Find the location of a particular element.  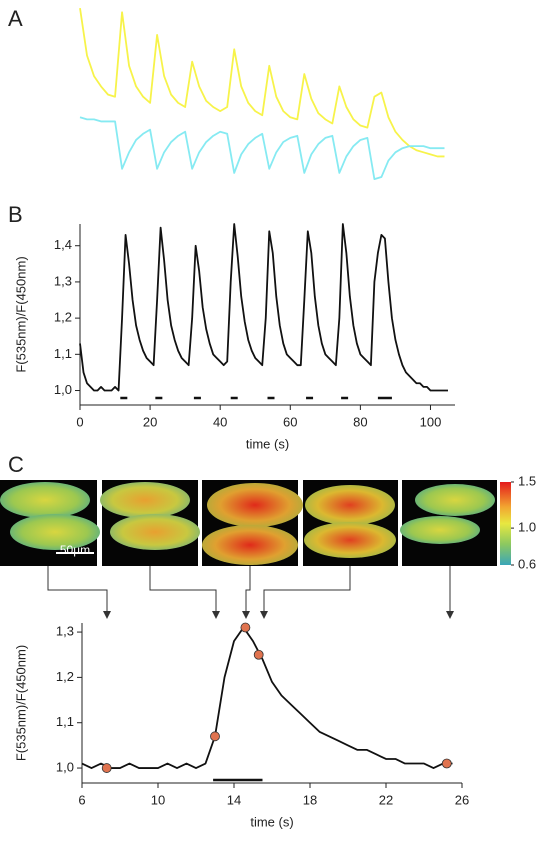

arrows is located at coordinates (249, 589).